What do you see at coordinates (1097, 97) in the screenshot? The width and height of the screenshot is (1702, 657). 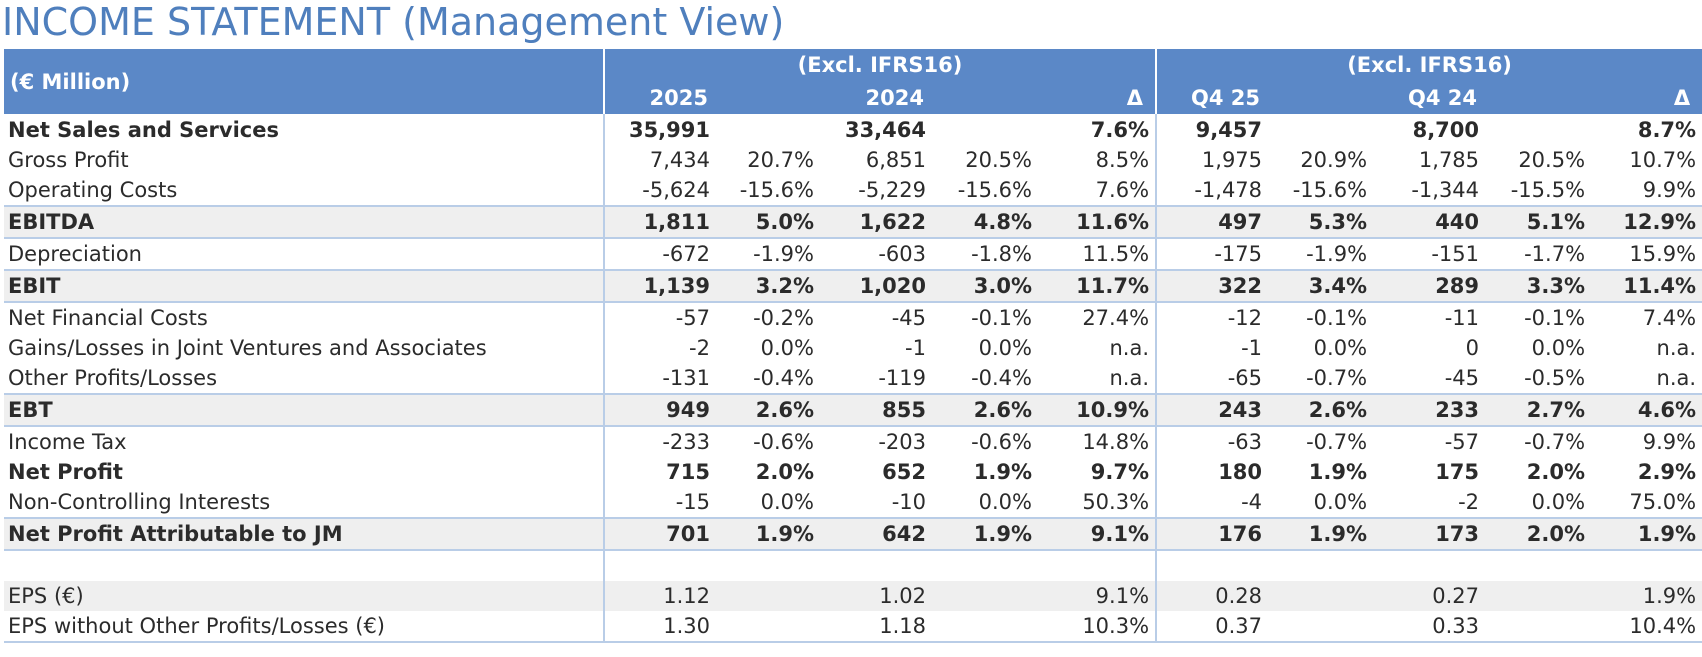 I see `col-header-annual-delta: Δ` at bounding box center [1097, 97].